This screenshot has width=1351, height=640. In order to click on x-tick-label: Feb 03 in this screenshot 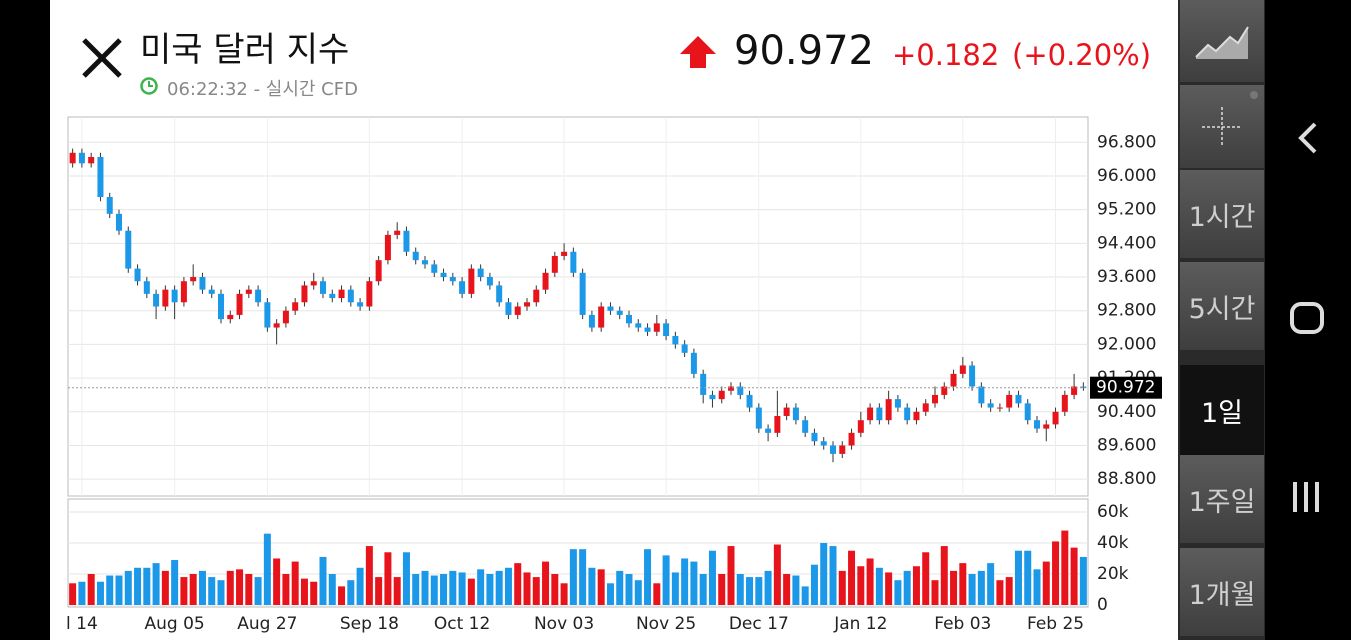, I will do `click(962, 624)`.